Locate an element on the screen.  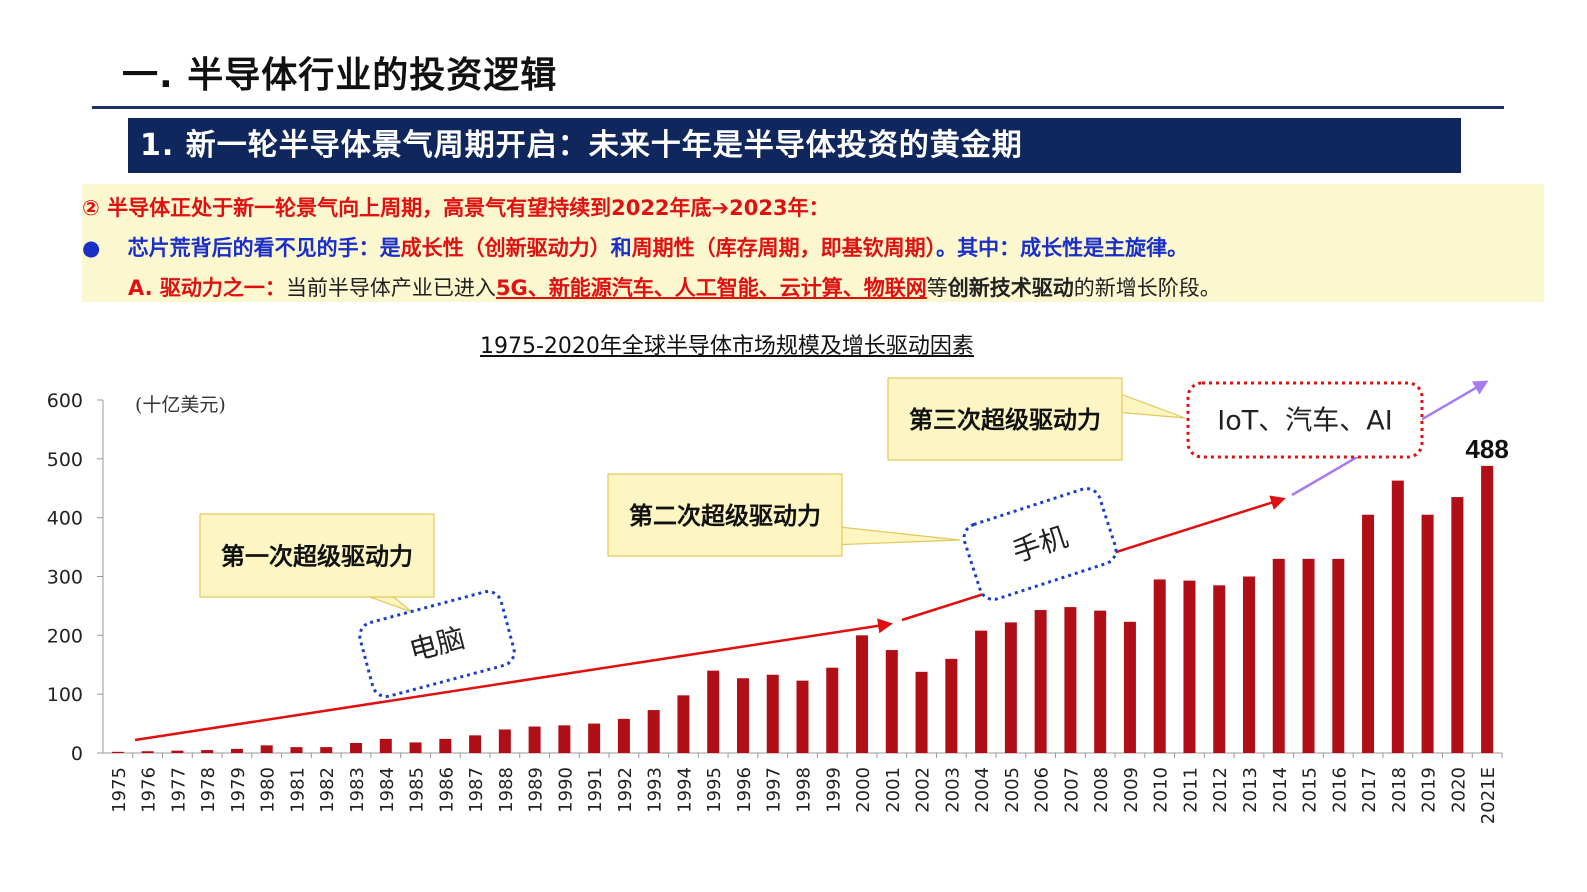
callout-driver1-box is located at coordinates (317, 555).